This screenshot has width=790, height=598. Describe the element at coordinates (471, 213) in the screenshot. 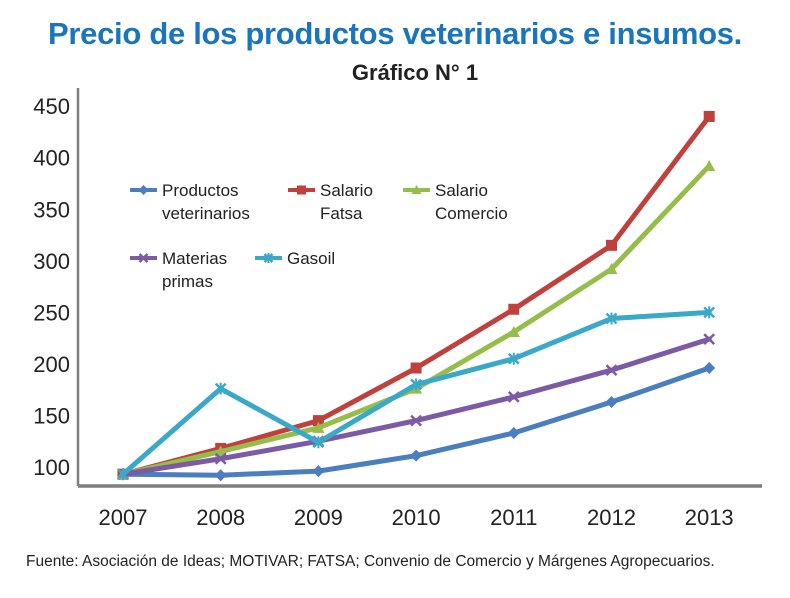

I see `legend-label: Comercio` at that location.